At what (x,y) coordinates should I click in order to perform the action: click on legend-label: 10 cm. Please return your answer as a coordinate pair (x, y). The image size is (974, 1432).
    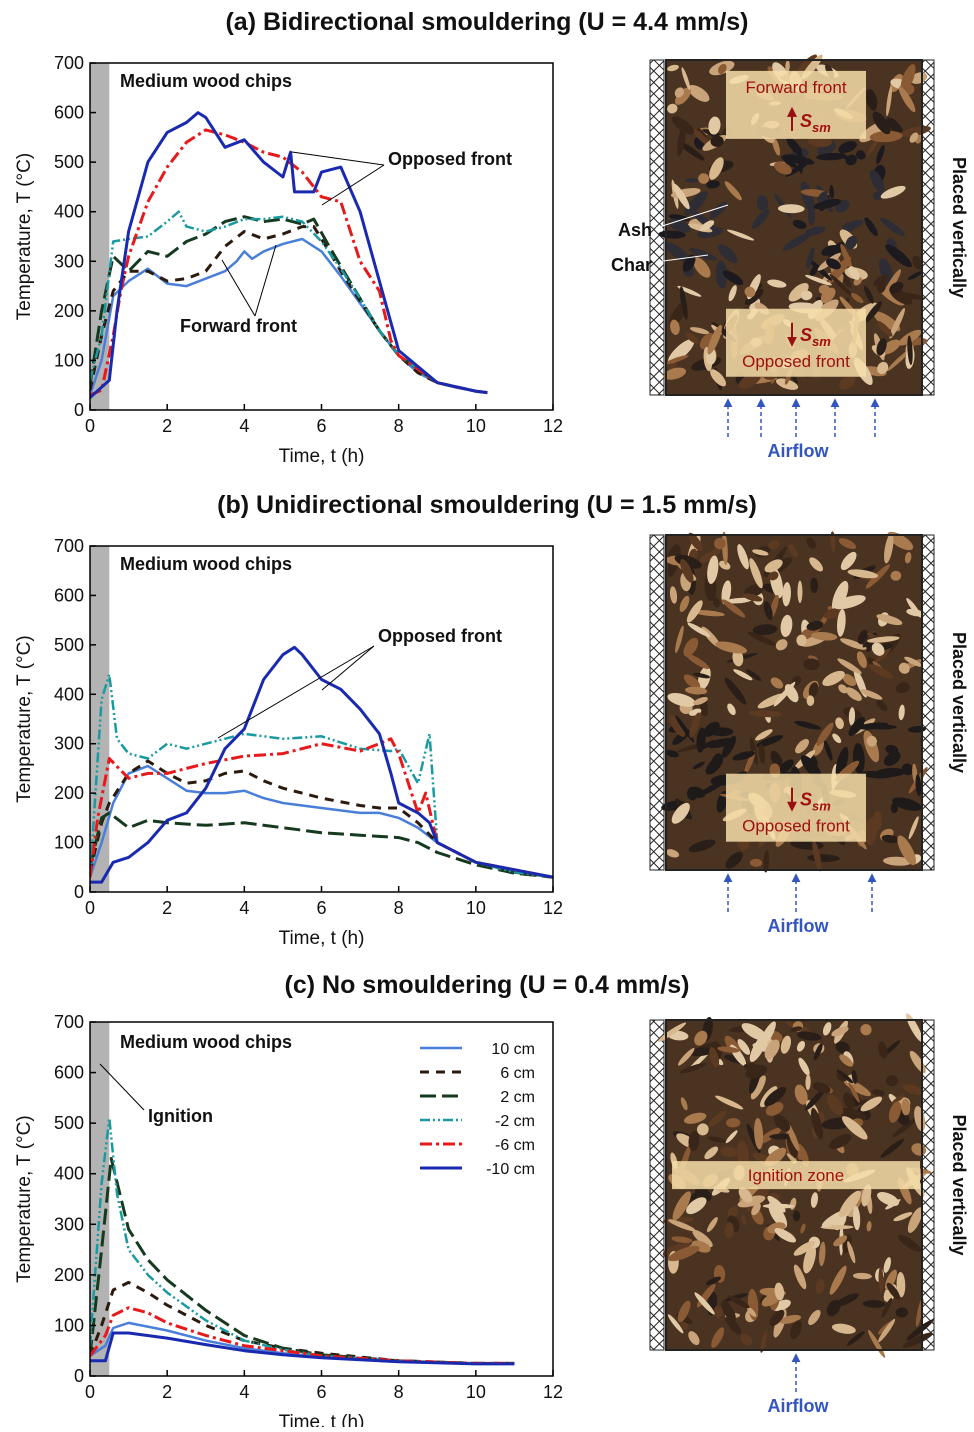
    Looking at the image, I should click on (513, 1049).